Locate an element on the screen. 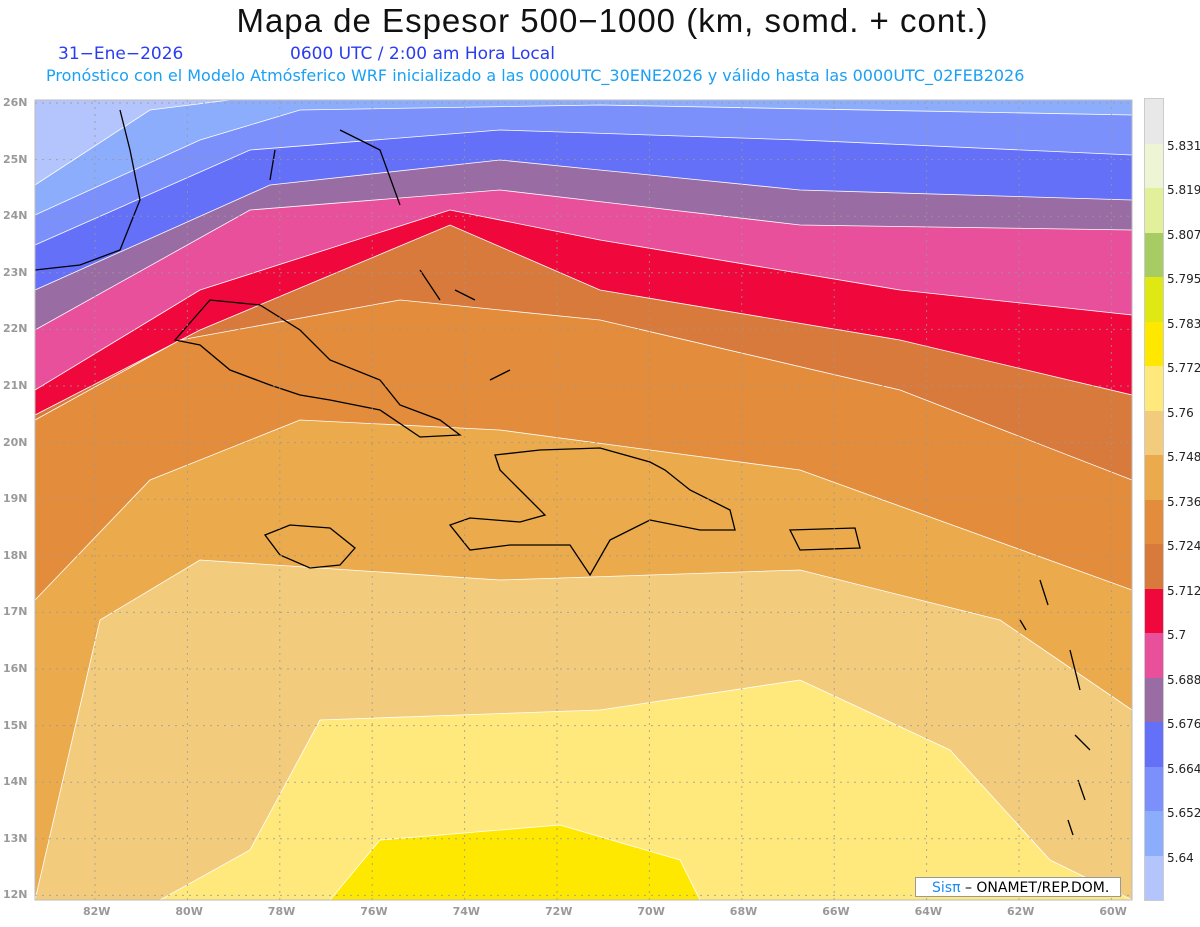 This screenshot has width=1200, height=927. hispaniola-coast is located at coordinates (592, 512).